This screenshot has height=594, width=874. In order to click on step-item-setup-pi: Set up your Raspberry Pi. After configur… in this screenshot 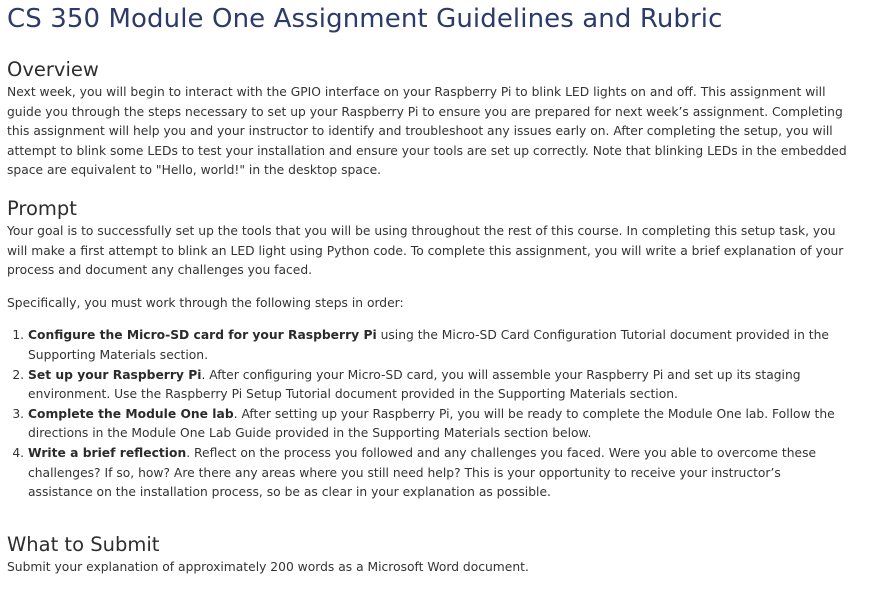, I will do `click(438, 385)`.